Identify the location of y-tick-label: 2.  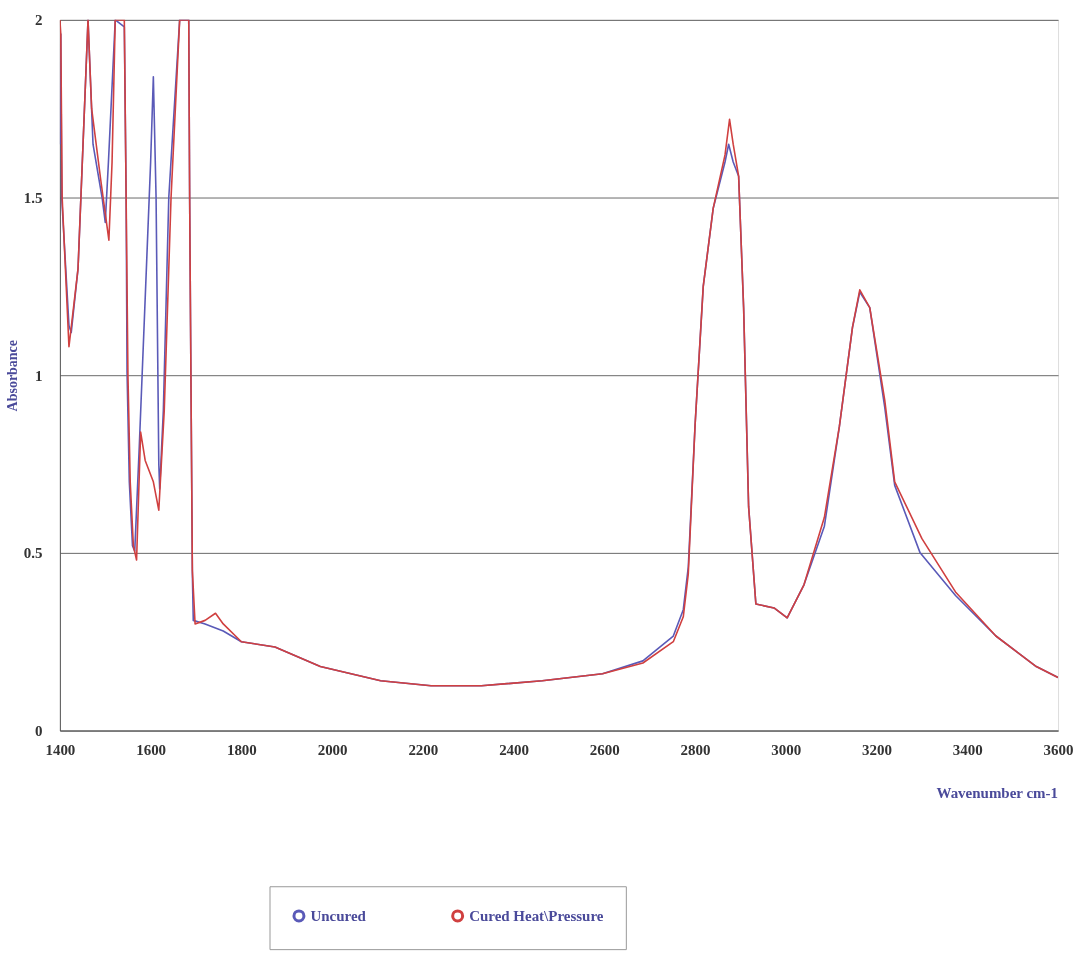
(38, 20).